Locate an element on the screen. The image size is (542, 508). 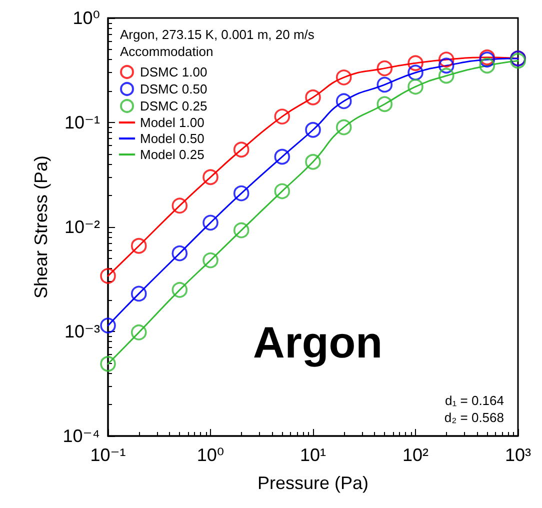
legend-label: DSMC 0.25 is located at coordinates (174, 106).